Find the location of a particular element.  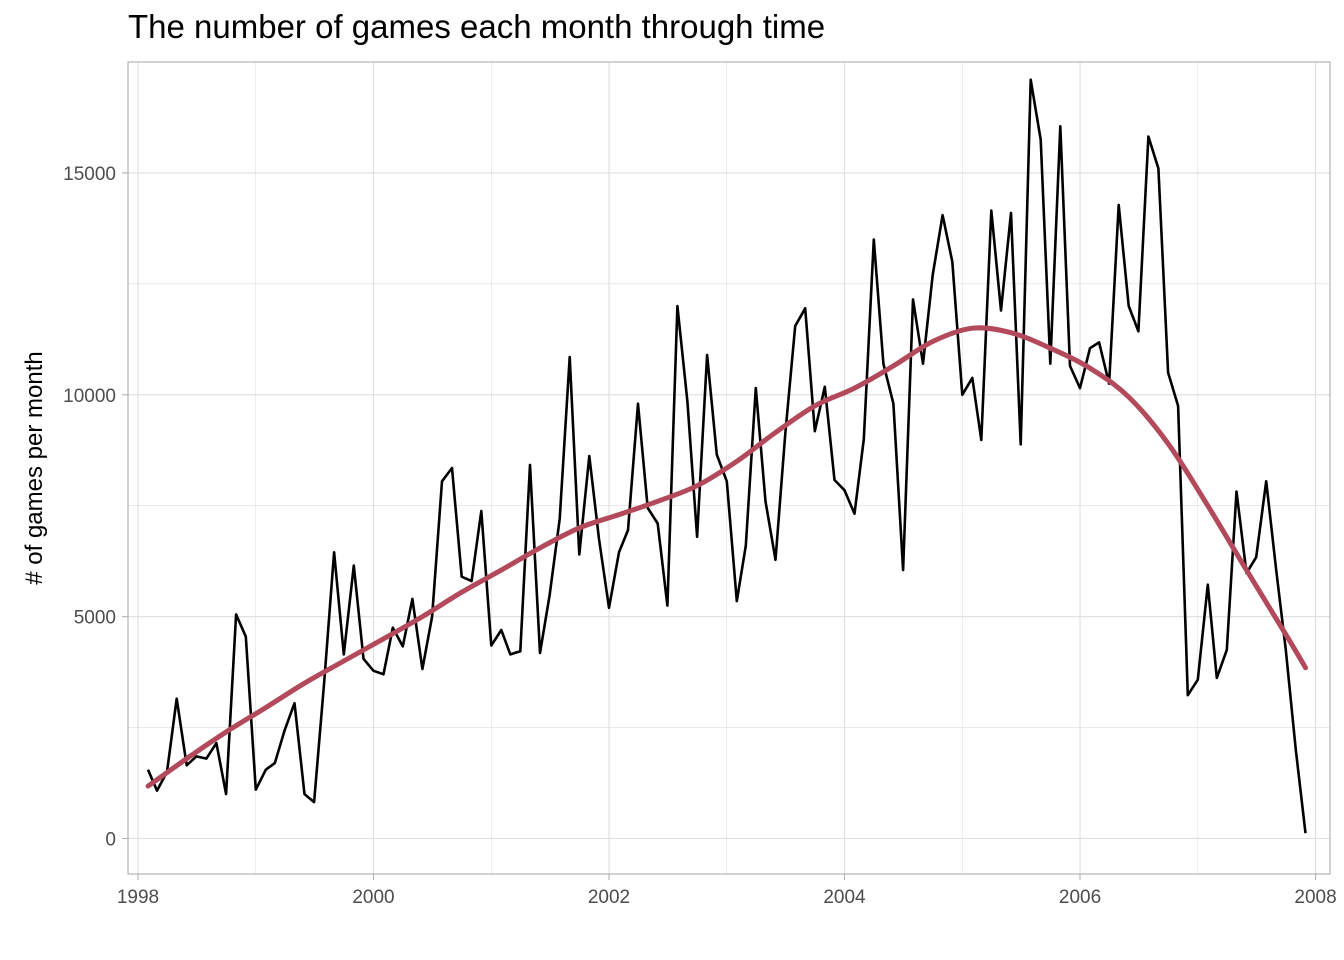

x-tick-label: 2004 is located at coordinates (844, 897).